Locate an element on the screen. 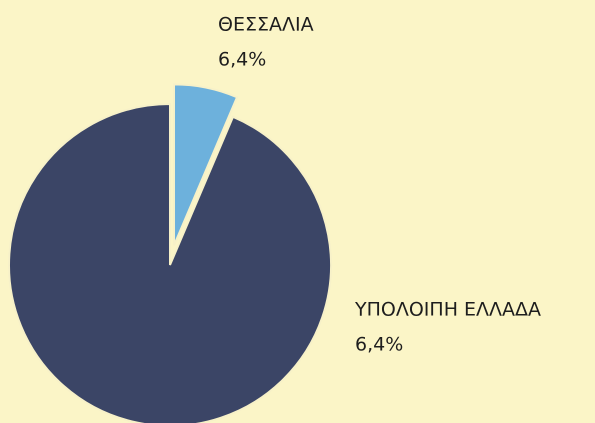  pie-slice is located at coordinates (205, 164).